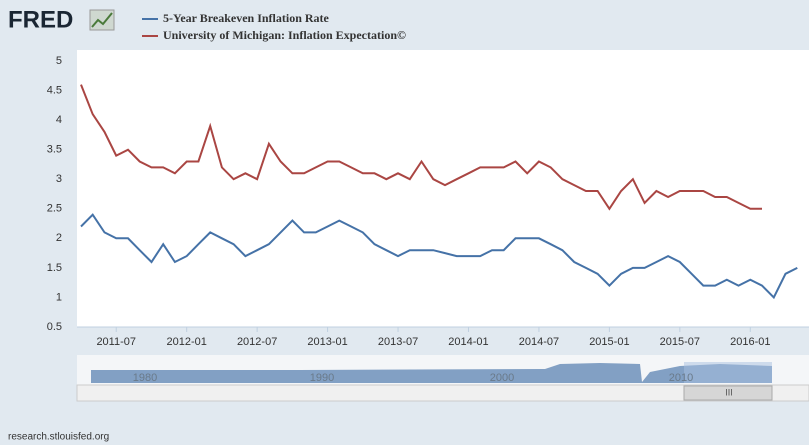 The width and height of the screenshot is (809, 445). Describe the element at coordinates (102, 20) in the screenshot. I see `logo-icon` at that location.